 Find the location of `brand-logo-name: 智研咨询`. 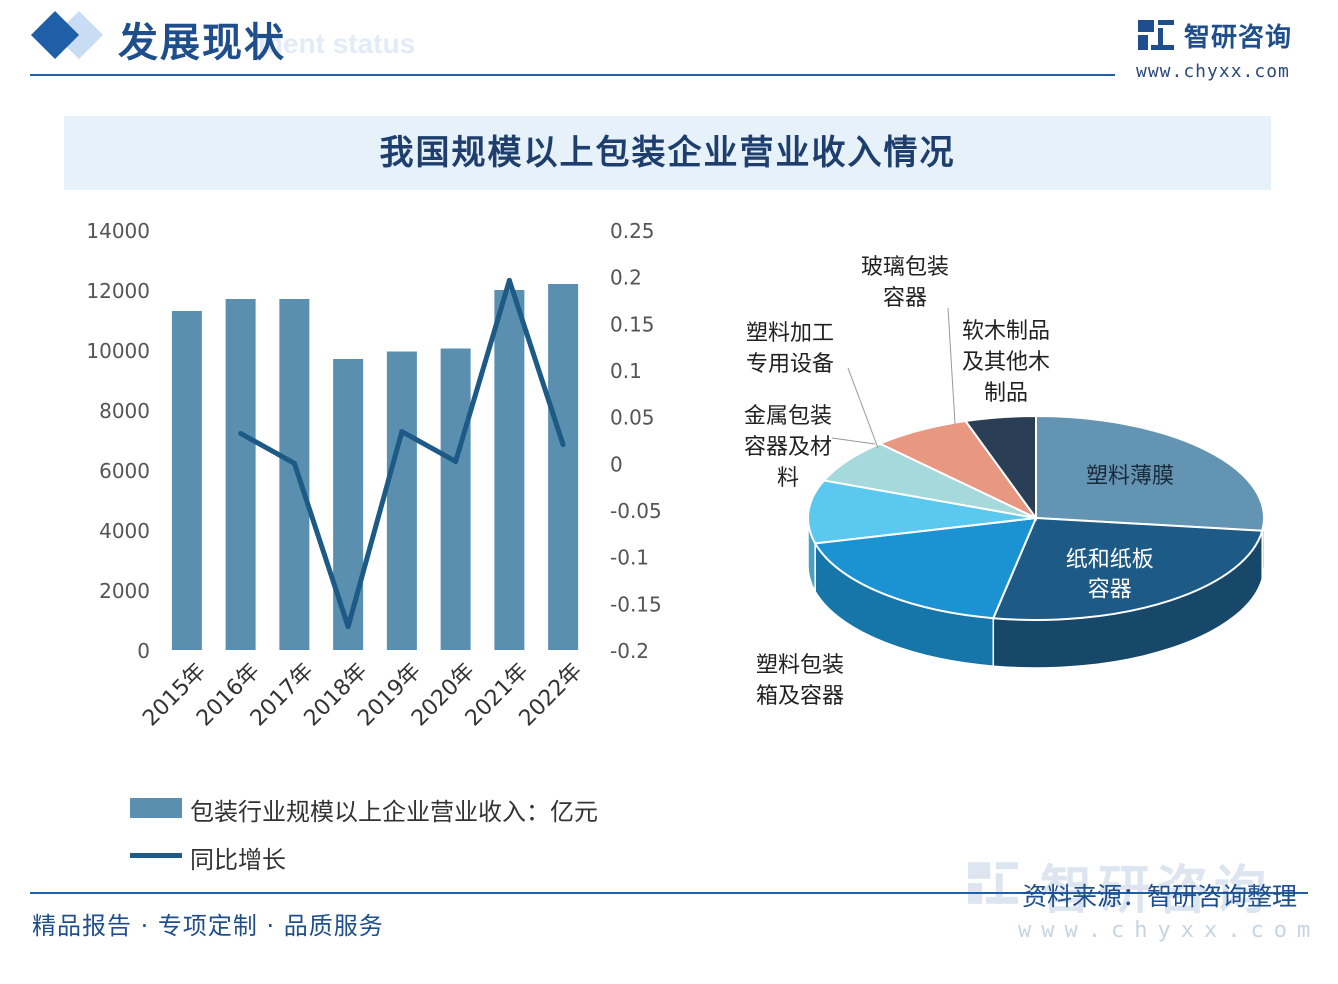

brand-logo-name: 智研咨询 is located at coordinates (1238, 38).